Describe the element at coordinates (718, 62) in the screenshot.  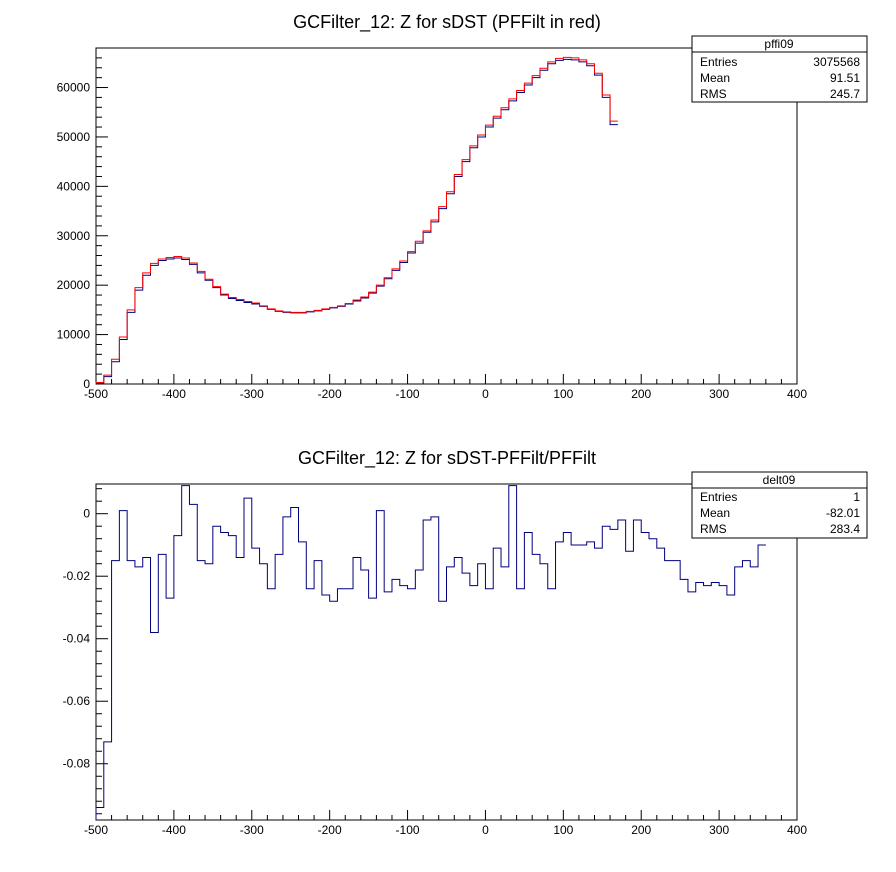
I see `top-stats-entries-label: Entries` at that location.